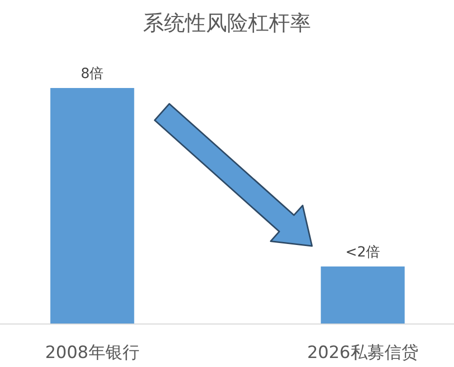  Describe the element at coordinates (92, 74) in the screenshot. I see `data-label: 8倍` at that location.